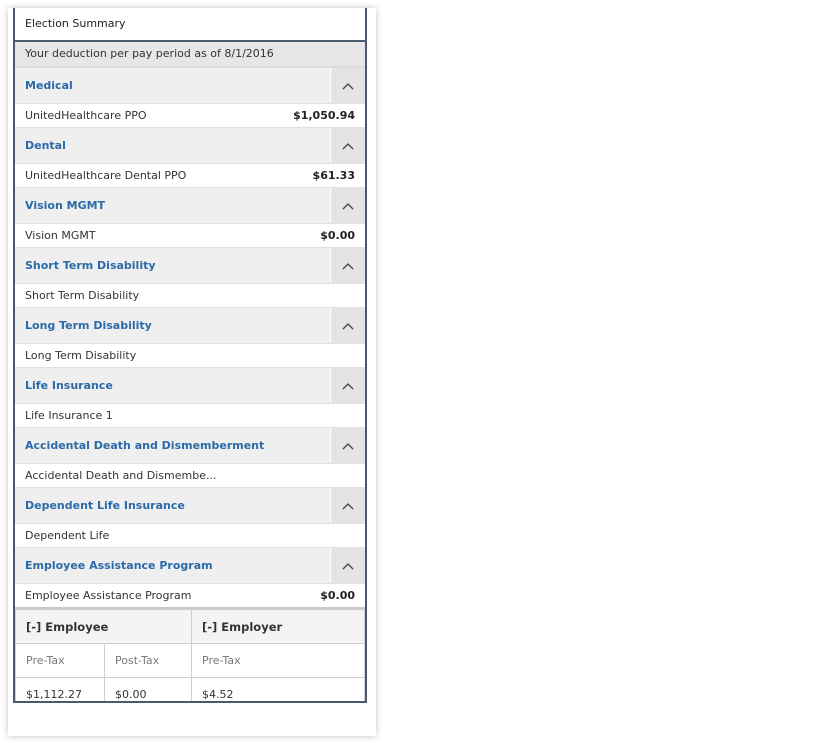 The width and height of the screenshot is (819, 743). I want to click on plan-amount: $1,050.94, so click(324, 115).